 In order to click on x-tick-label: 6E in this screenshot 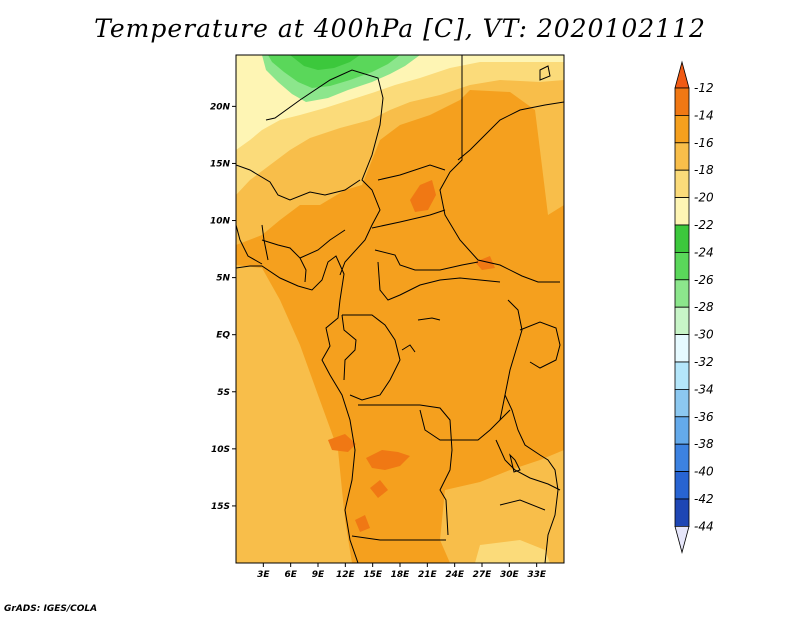, I will do `click(290, 575)`.